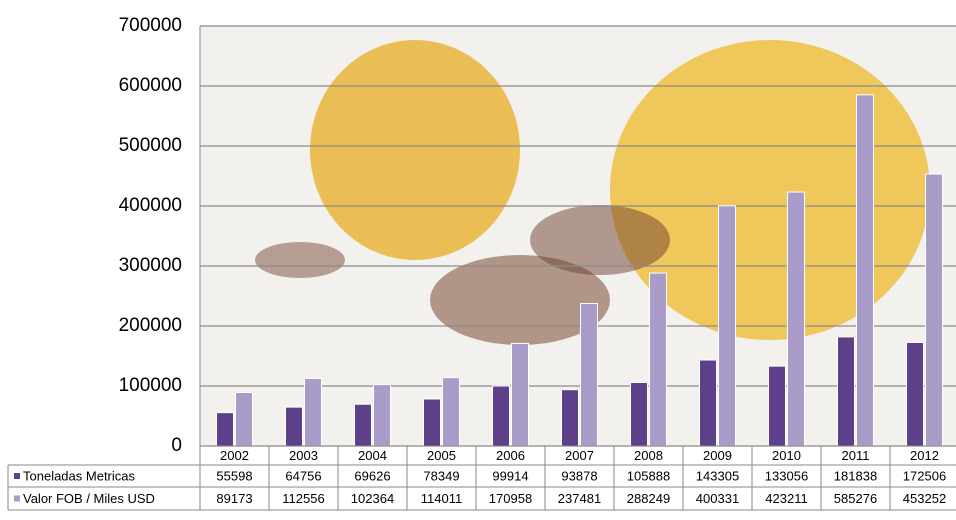 The image size is (956, 520). What do you see at coordinates (856, 455) in the screenshot?
I see `x-tick-label: 2011` at bounding box center [856, 455].